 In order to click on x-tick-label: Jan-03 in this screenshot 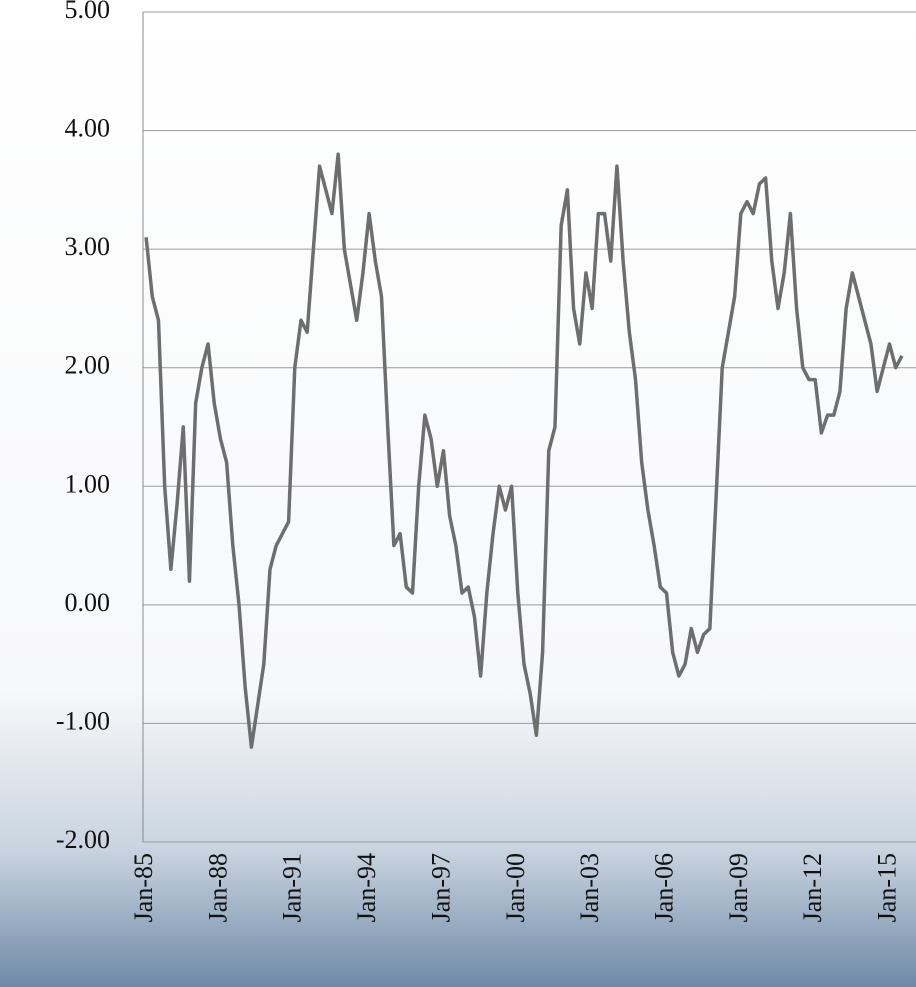, I will do `click(589, 887)`.